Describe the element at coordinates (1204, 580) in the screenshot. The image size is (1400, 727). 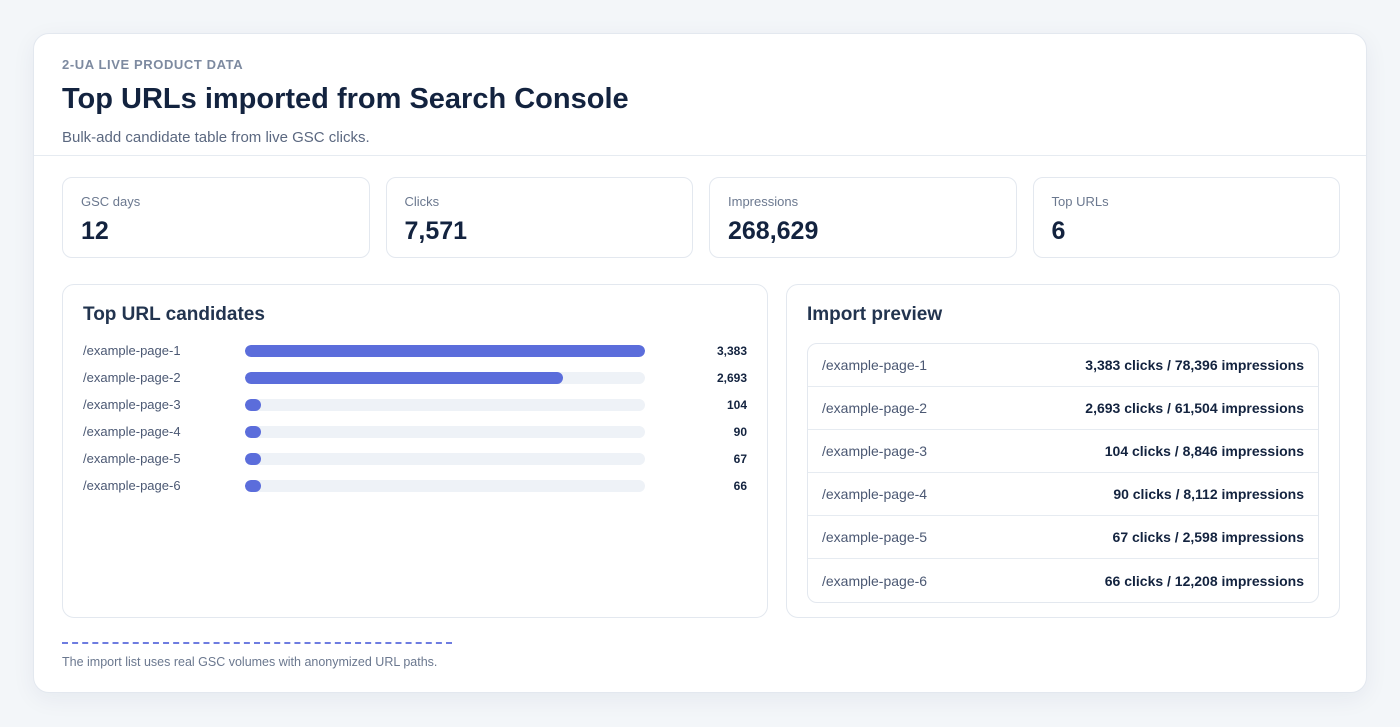
I see `preview-metric: 66 clicks / 12,208 impressions` at that location.